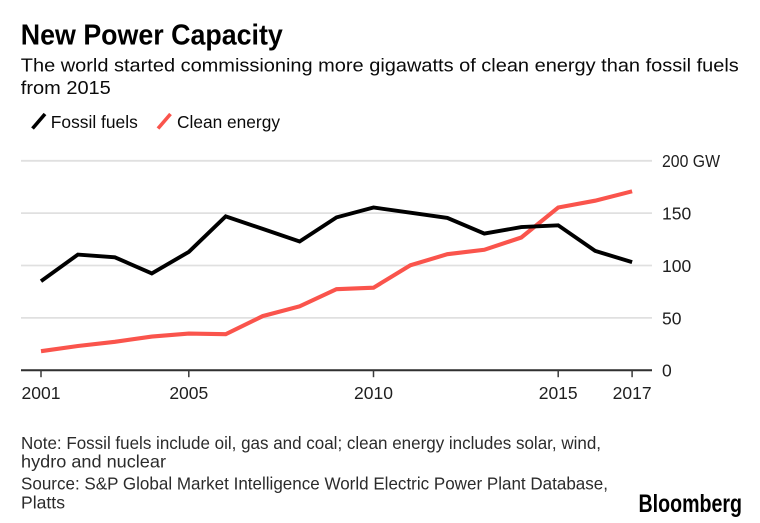 This screenshot has width=760, height=523. What do you see at coordinates (41, 393) in the screenshot?
I see `svg-text: 2001` at bounding box center [41, 393].